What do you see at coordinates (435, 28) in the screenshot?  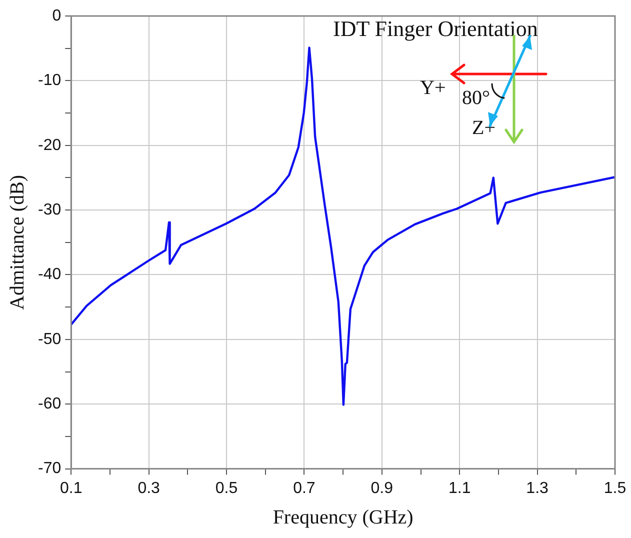 I see `annotation: IDT Finger Orientation` at bounding box center [435, 28].